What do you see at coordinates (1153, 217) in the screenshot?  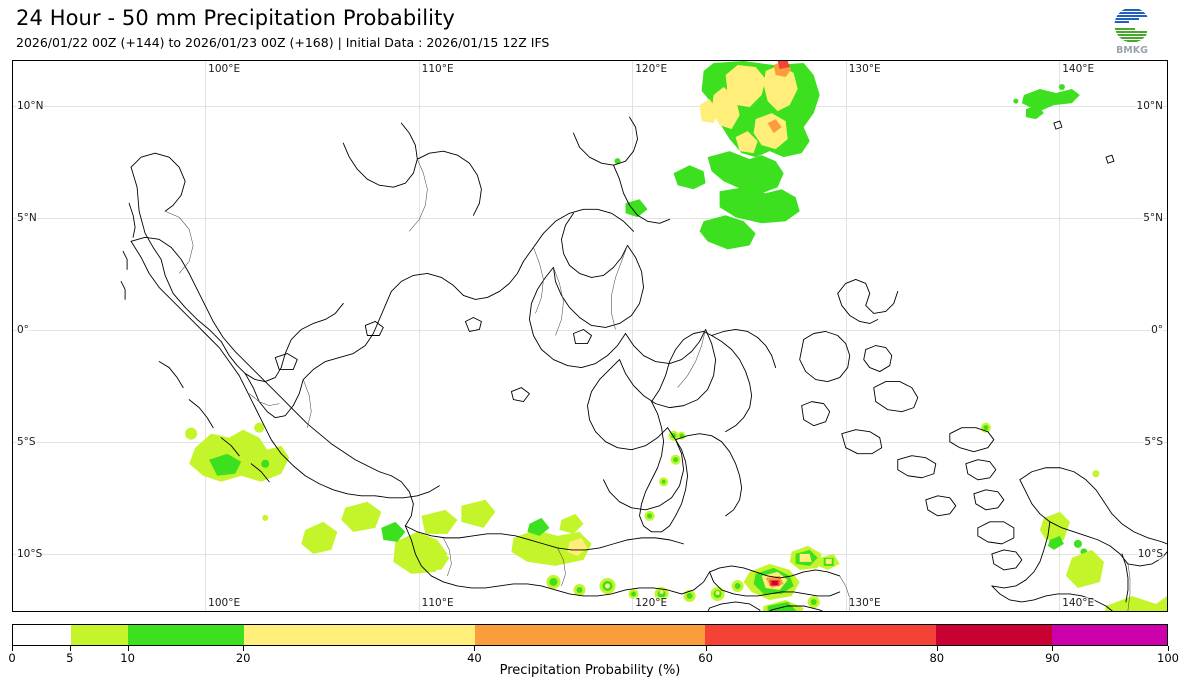 I see `lat-label-right: 5°N` at bounding box center [1153, 217].